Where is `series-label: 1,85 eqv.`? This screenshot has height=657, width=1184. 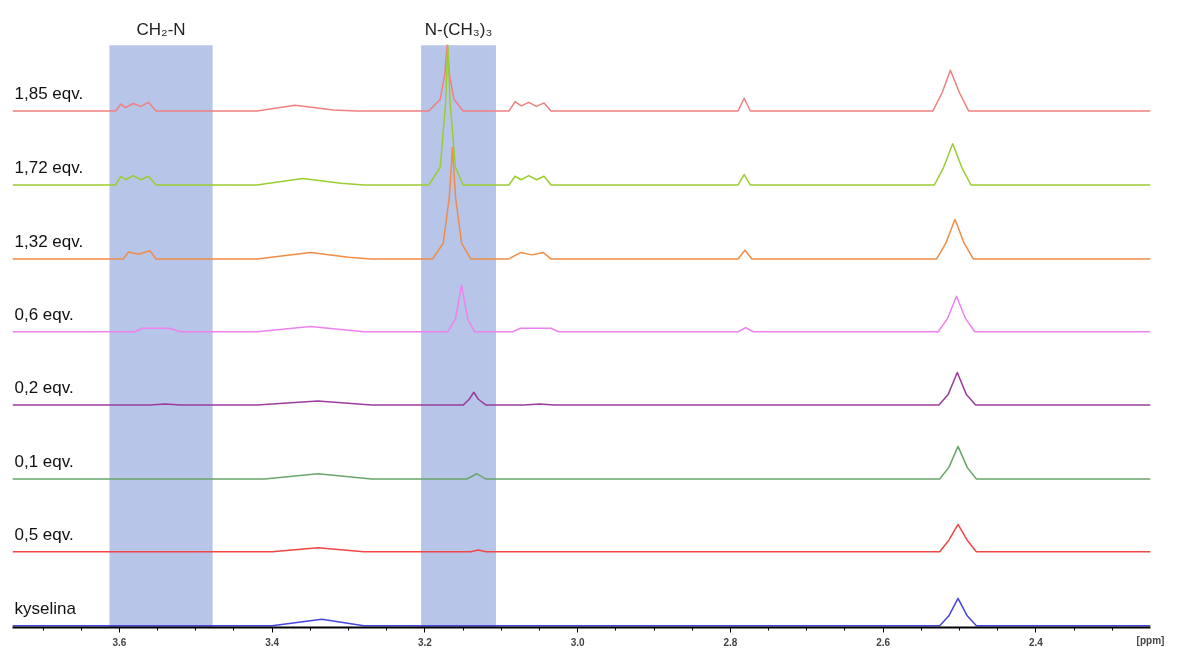 series-label: 1,85 eqv. is located at coordinates (49, 94).